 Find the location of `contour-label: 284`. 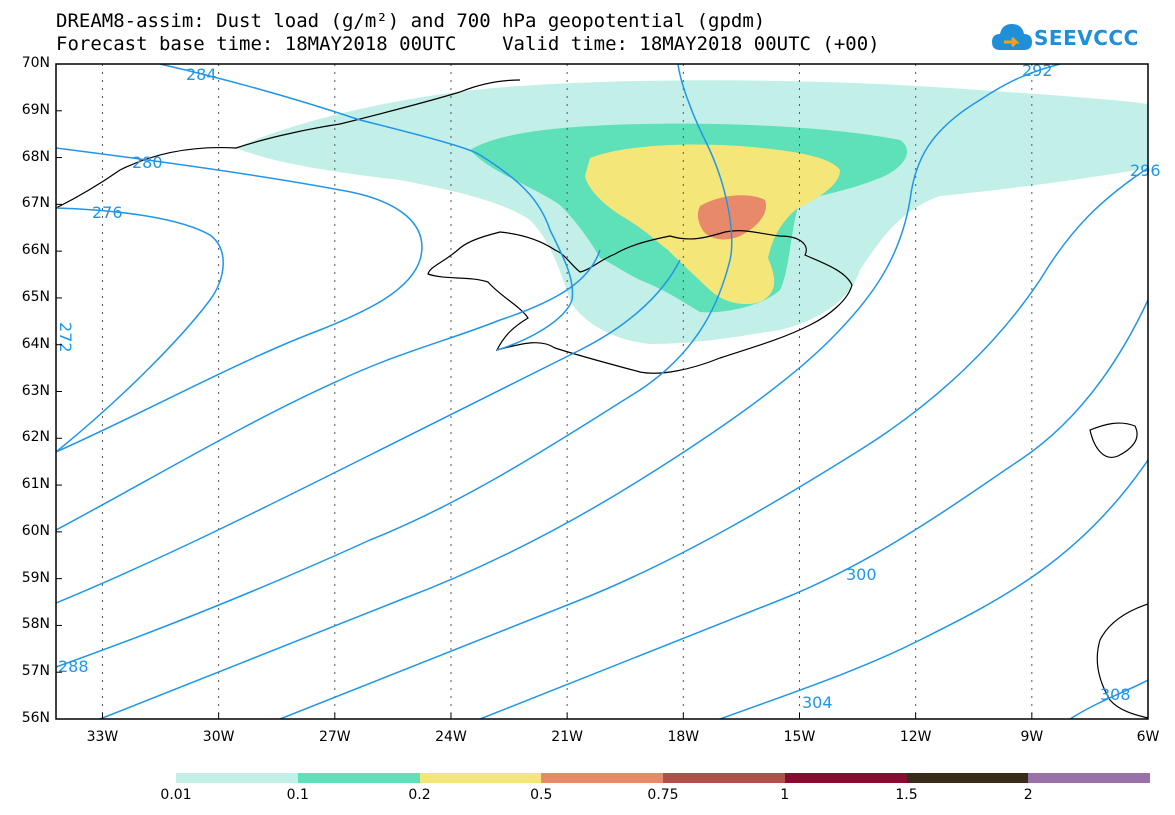

contour-label: 284 is located at coordinates (201, 74).